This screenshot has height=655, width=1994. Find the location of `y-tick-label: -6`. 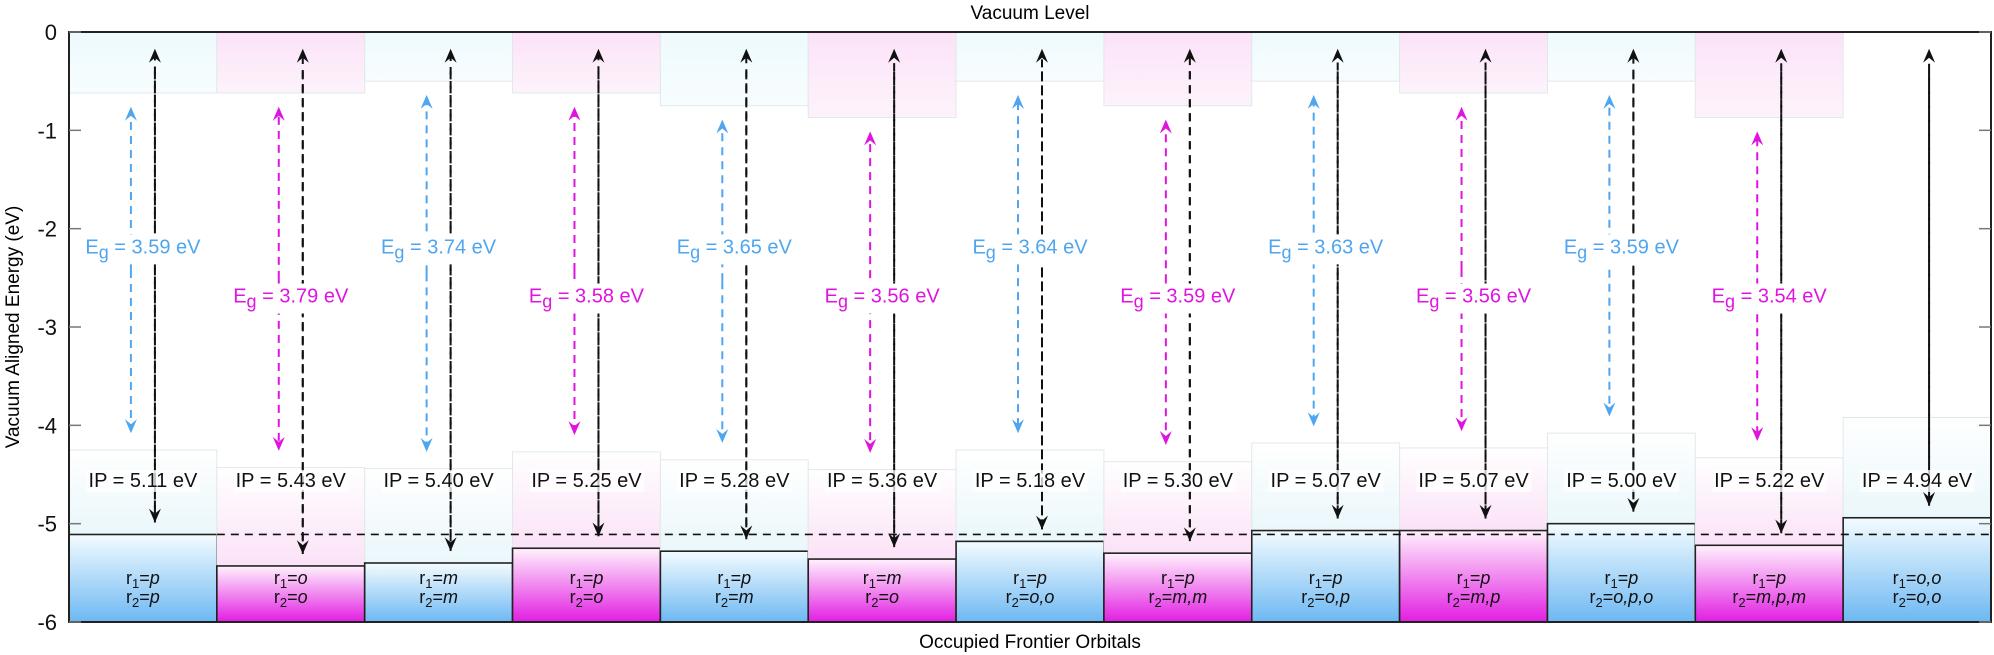

y-tick-label: -6 is located at coordinates (47, 622).